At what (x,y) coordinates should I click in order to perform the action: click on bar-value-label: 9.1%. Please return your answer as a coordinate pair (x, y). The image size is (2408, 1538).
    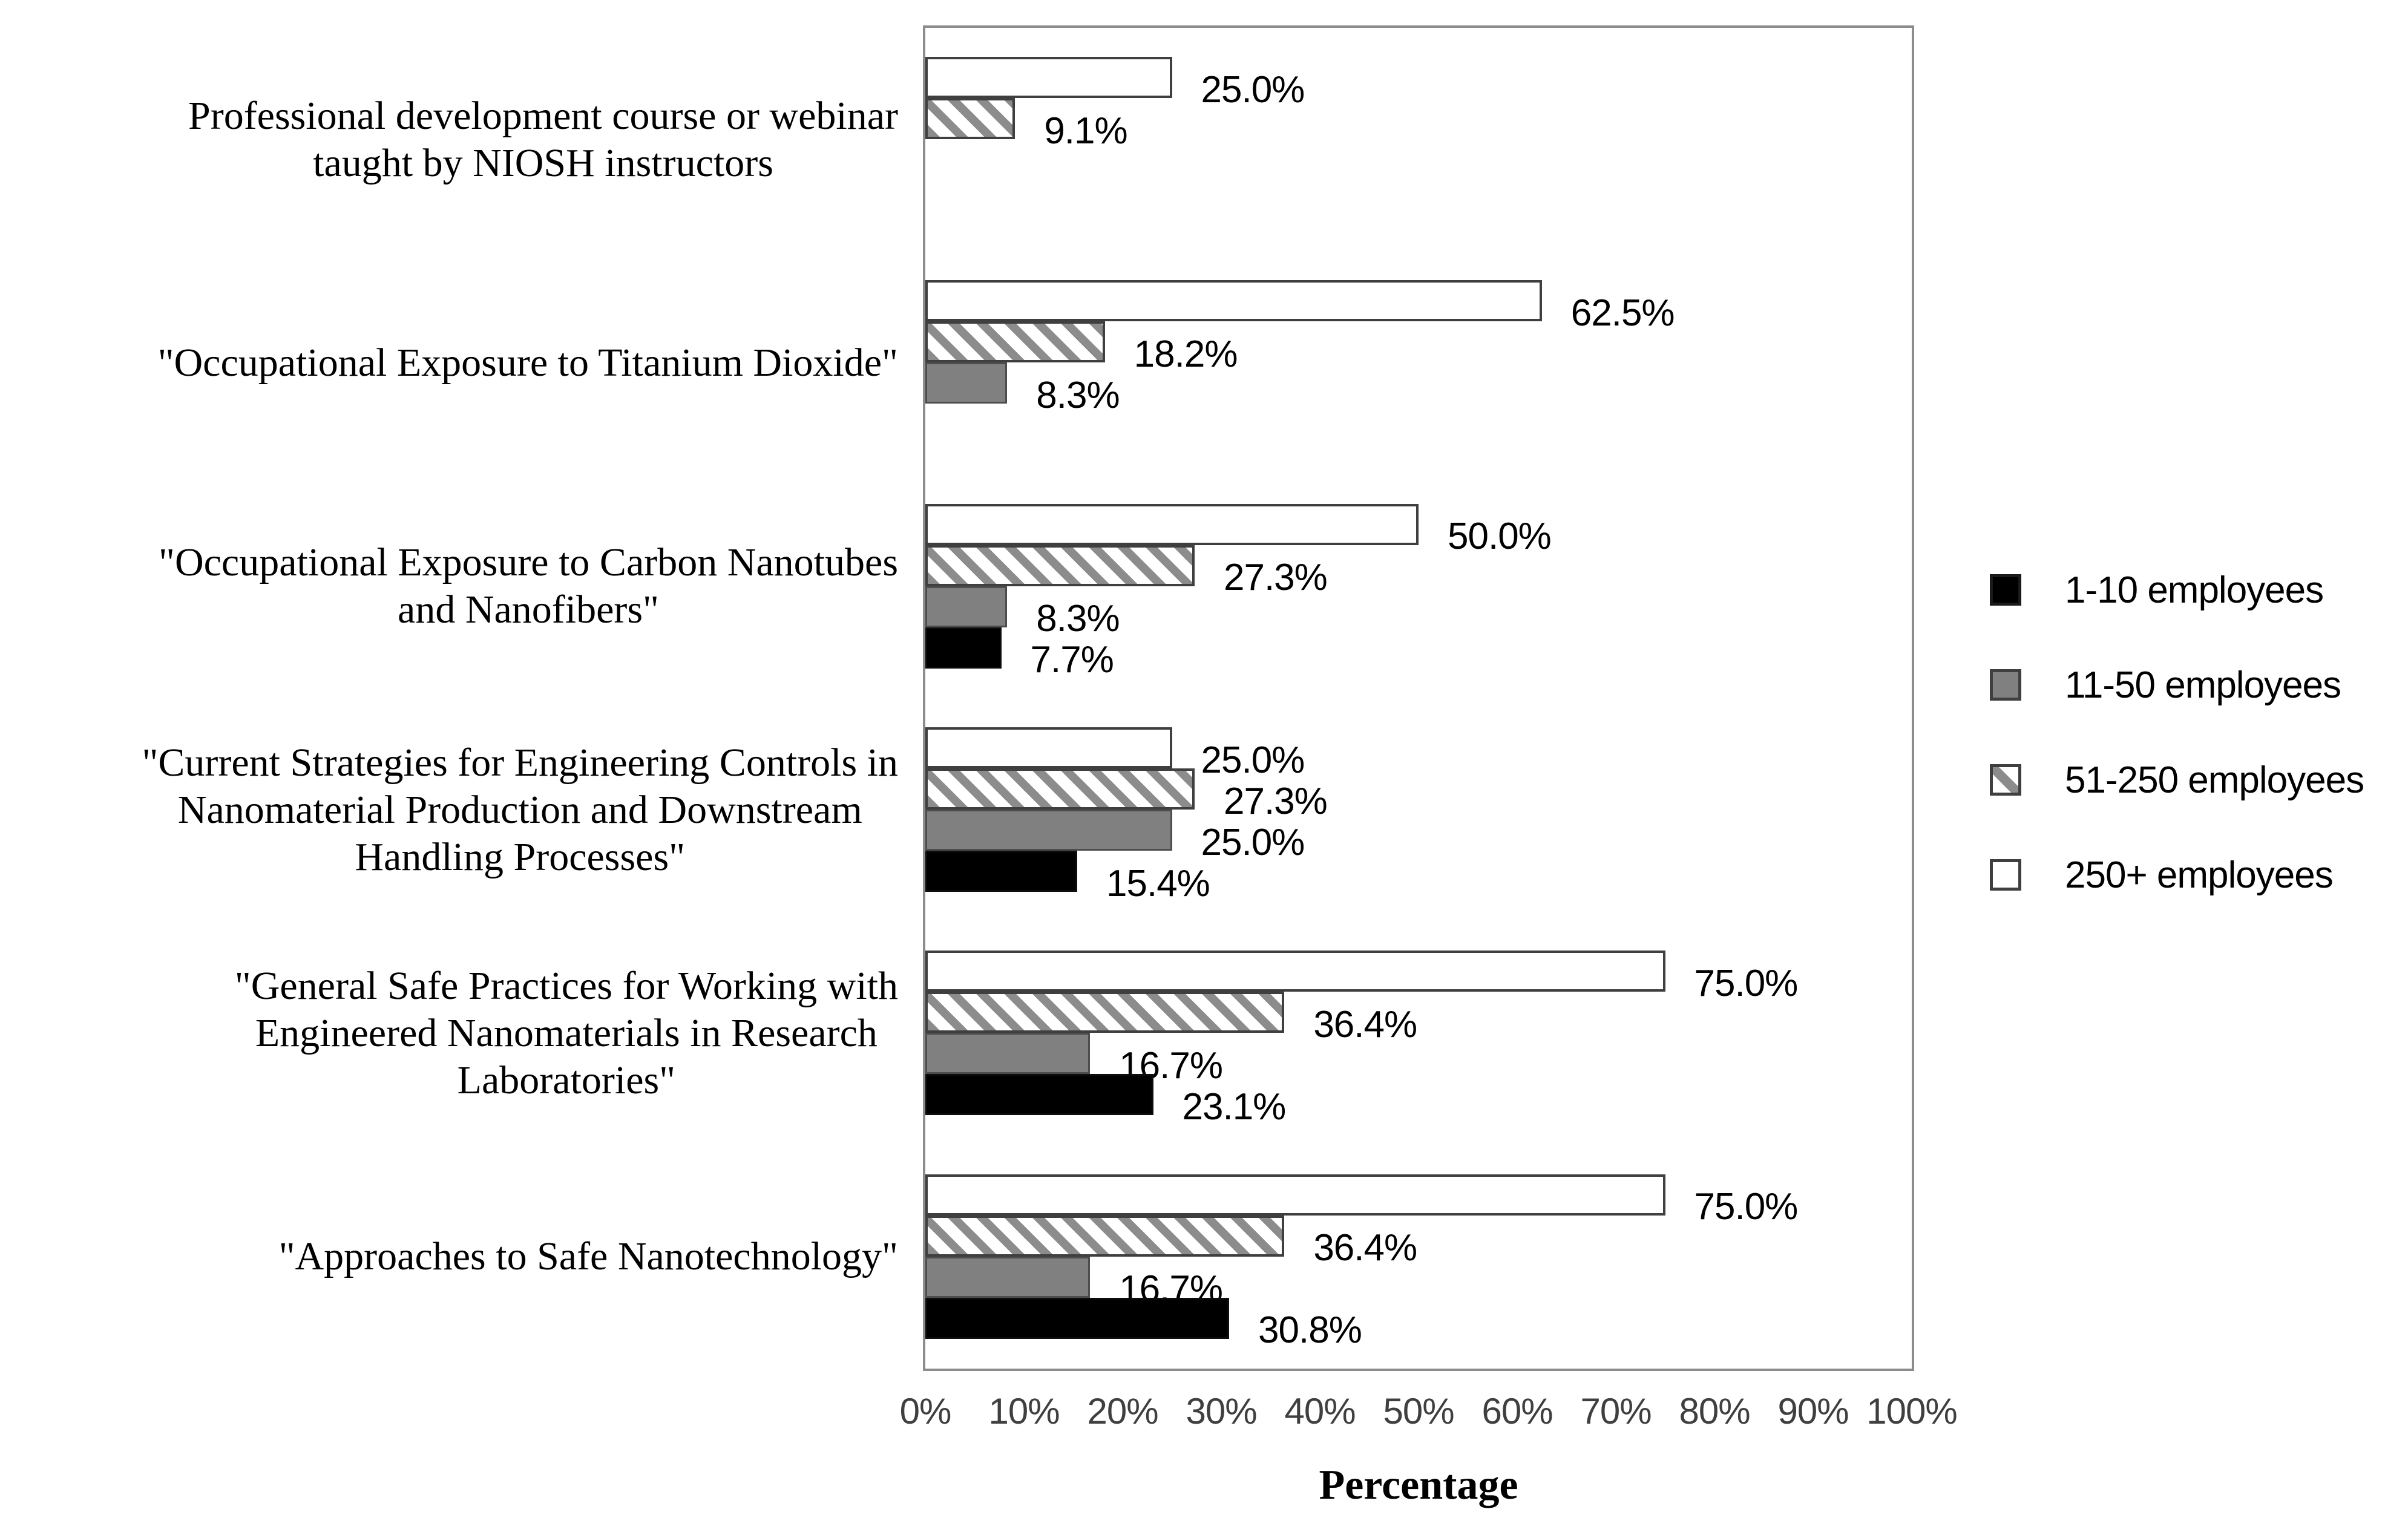
    Looking at the image, I should click on (1085, 131).